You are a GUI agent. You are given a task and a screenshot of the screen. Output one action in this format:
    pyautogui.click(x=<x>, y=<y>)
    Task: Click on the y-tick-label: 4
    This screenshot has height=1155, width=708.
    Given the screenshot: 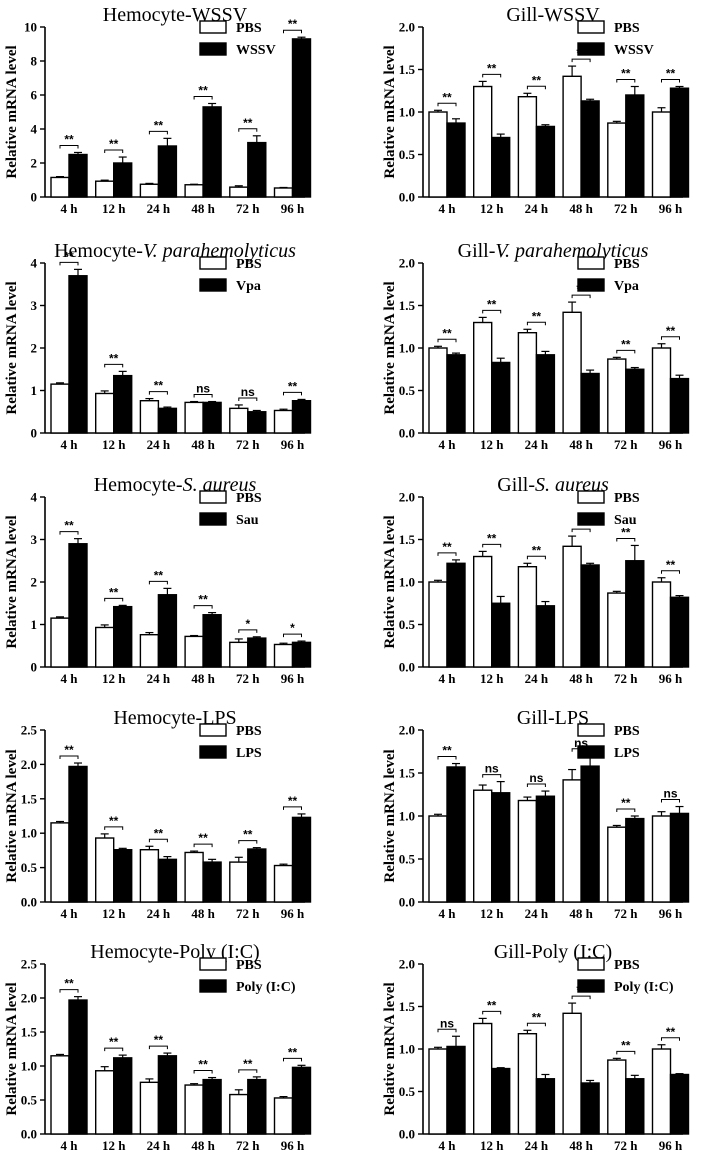 What is the action you would take?
    pyautogui.click(x=34, y=263)
    